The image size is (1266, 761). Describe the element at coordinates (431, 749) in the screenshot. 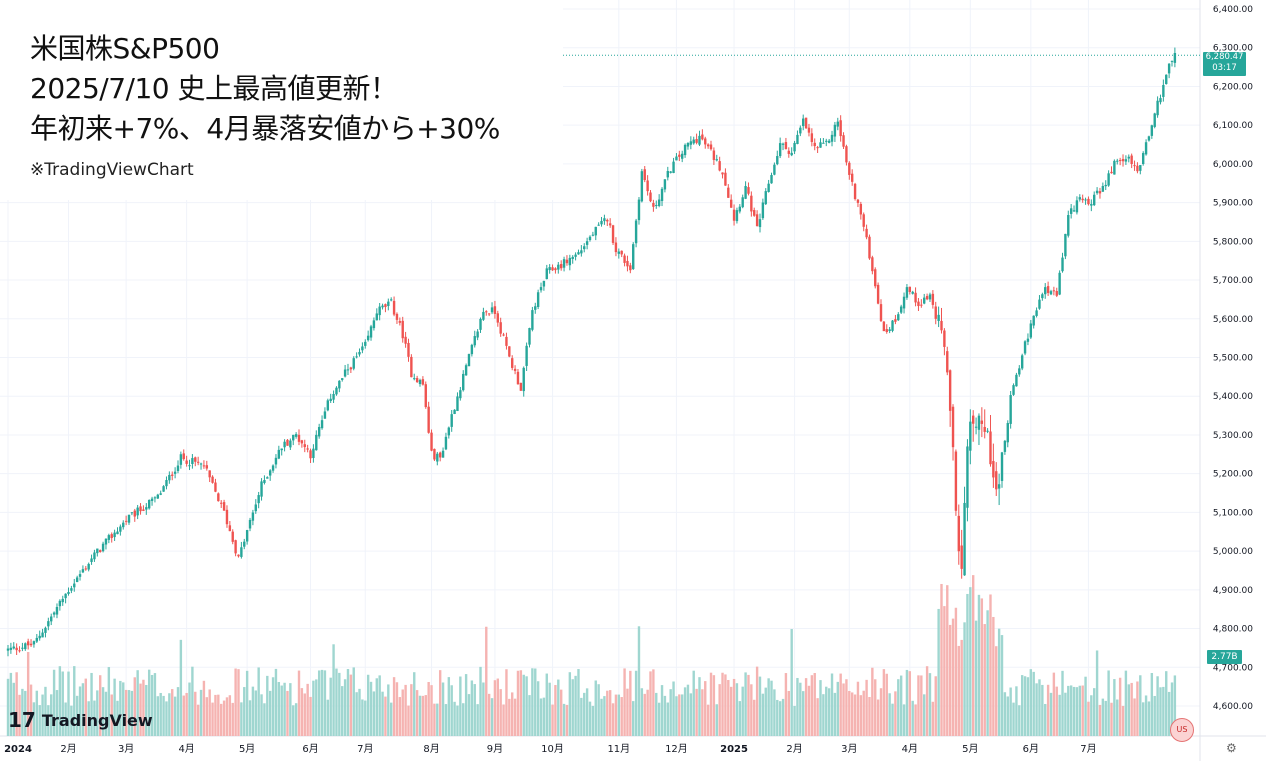

I see `x-tick-label: 8月` at that location.